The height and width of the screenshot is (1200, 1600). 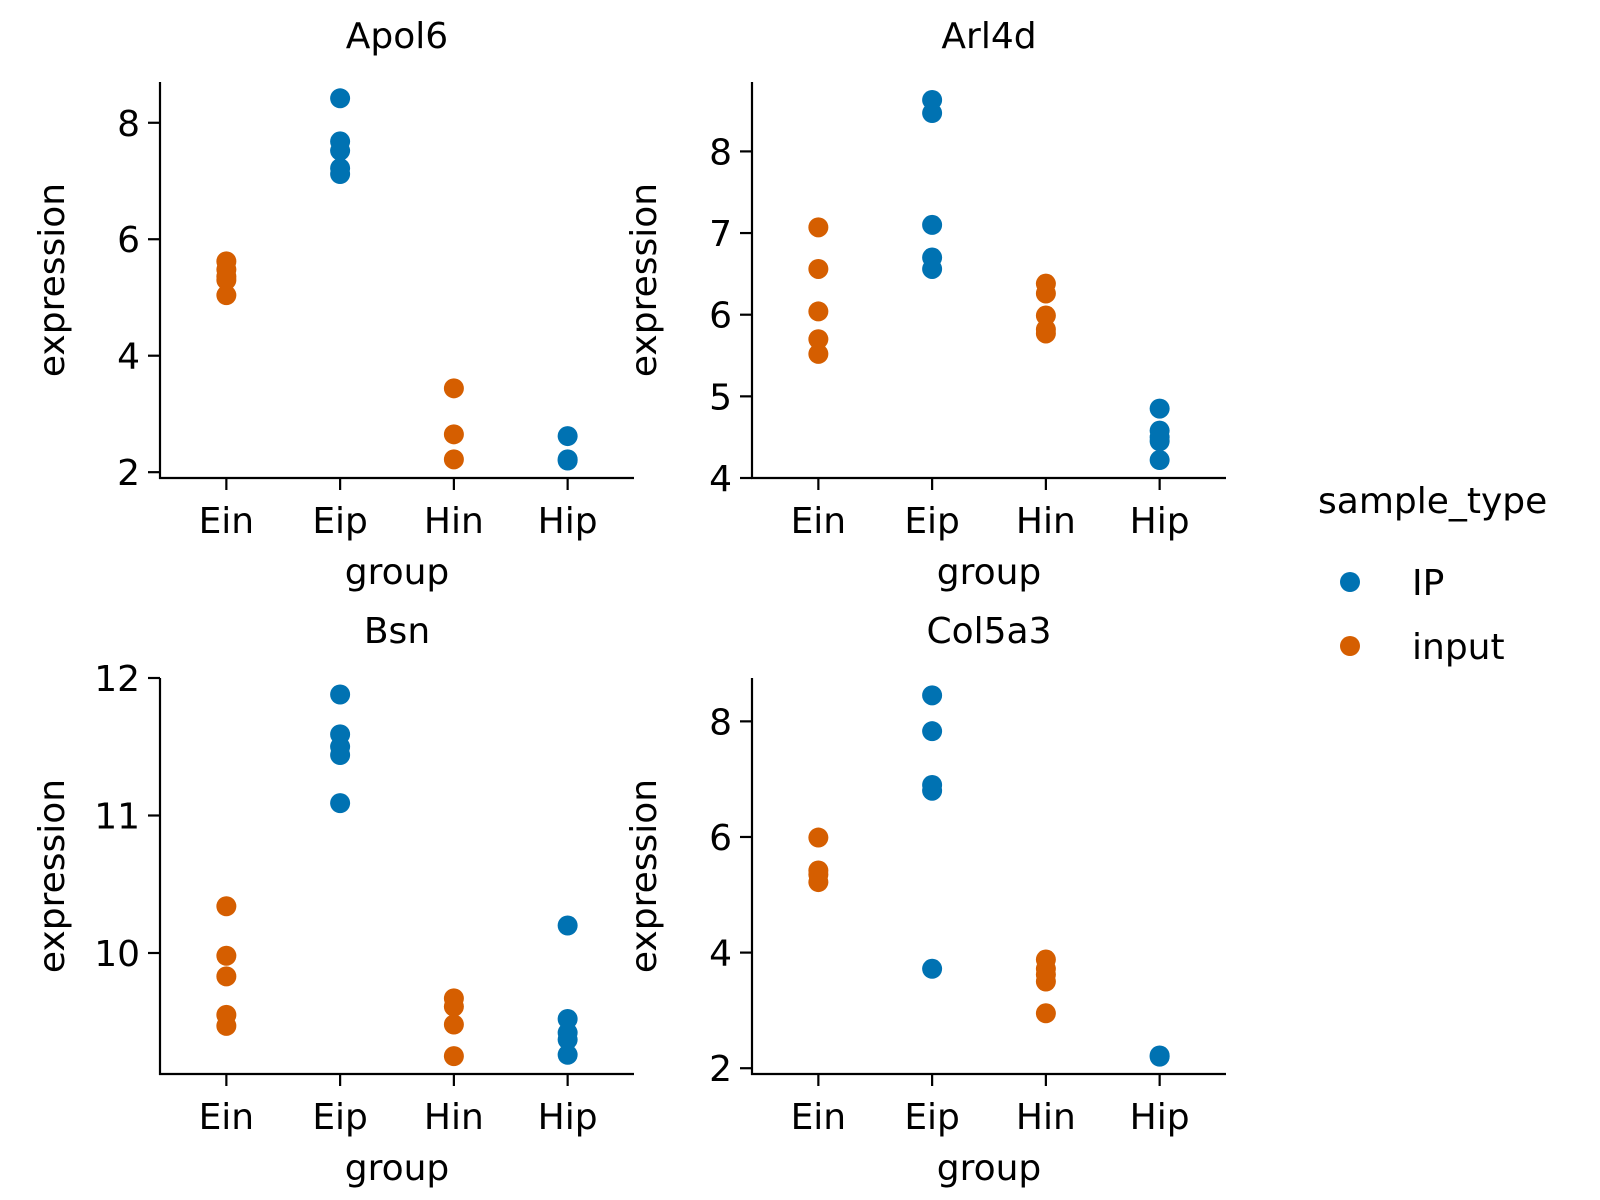 I want to click on panel-title: Arl4d, so click(x=988, y=36).